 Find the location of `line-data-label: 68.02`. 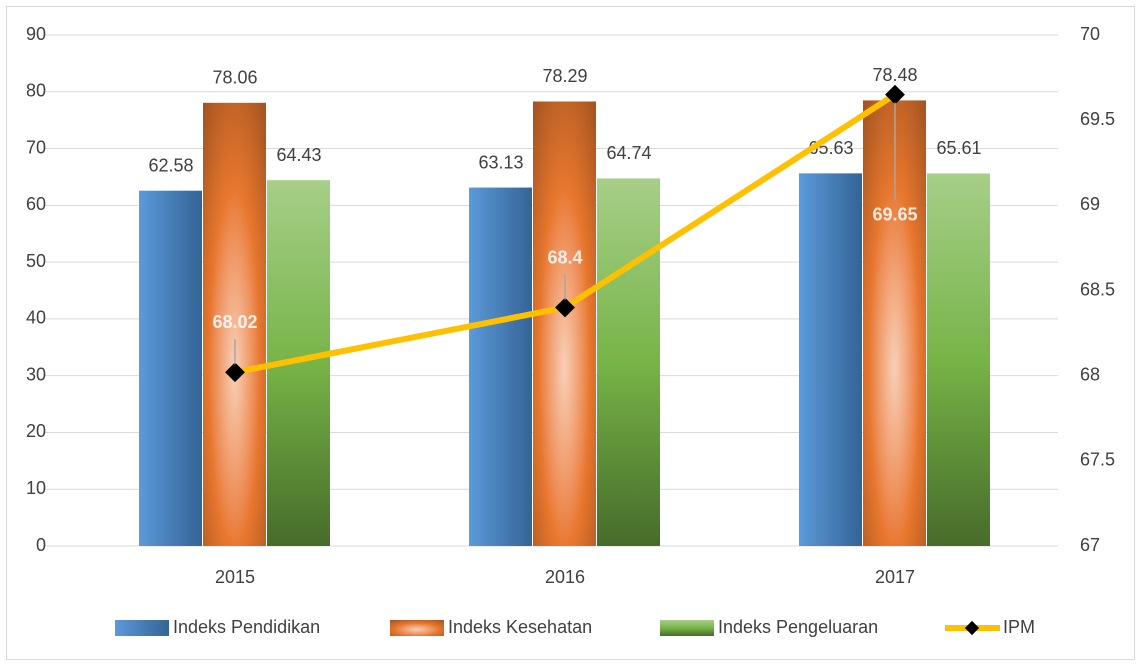

line-data-label: 68.02 is located at coordinates (234, 322).